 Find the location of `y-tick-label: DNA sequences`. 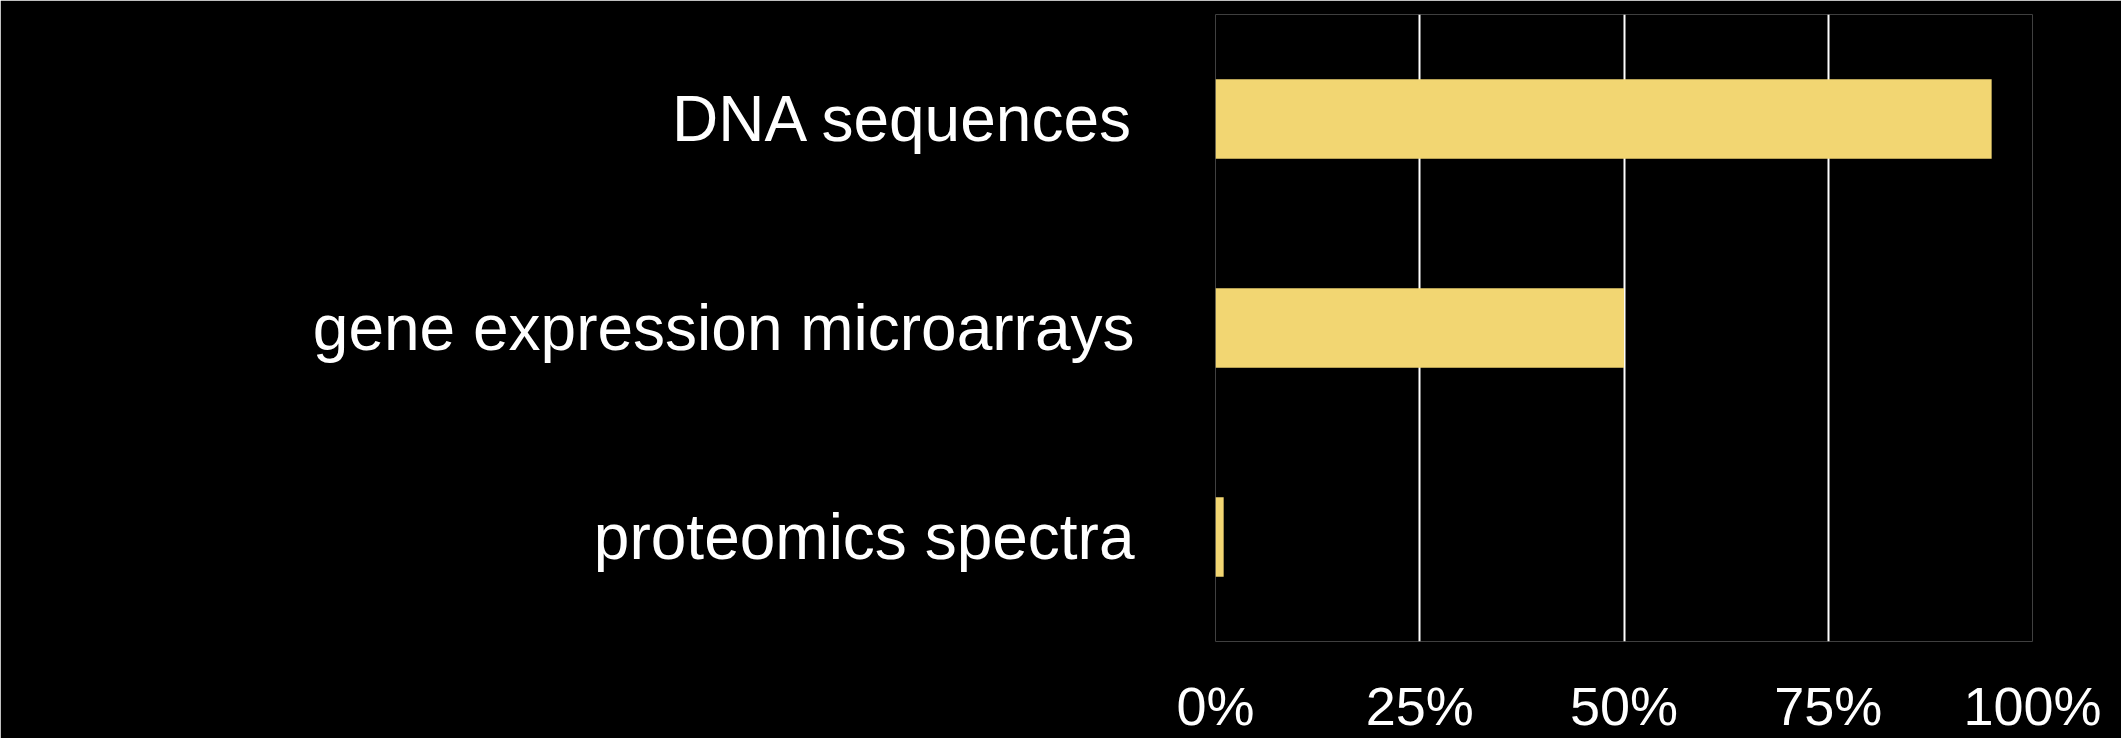

y-tick-label: DNA sequences is located at coordinates (901, 119).